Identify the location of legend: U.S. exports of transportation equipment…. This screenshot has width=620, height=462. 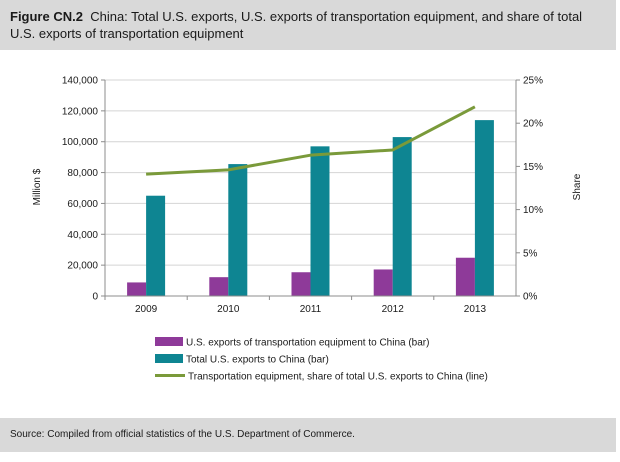
(321, 360).